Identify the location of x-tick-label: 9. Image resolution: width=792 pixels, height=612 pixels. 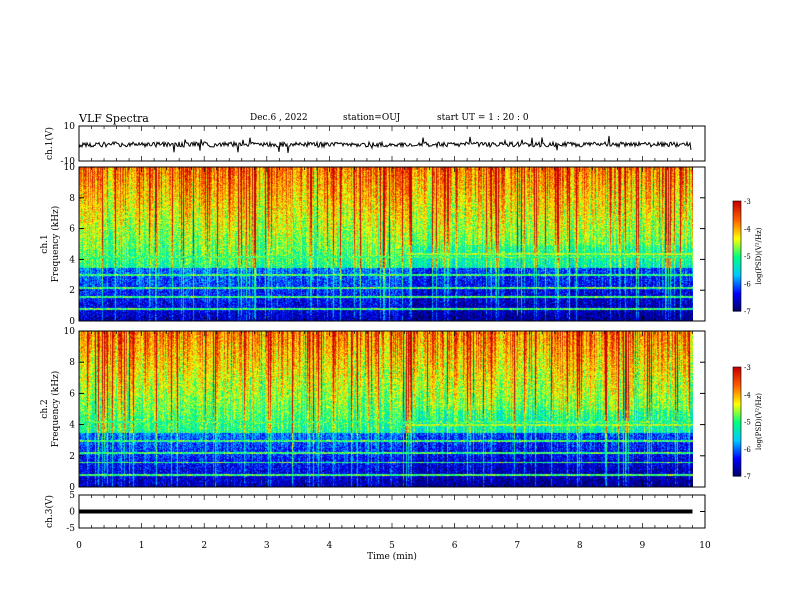
(643, 546).